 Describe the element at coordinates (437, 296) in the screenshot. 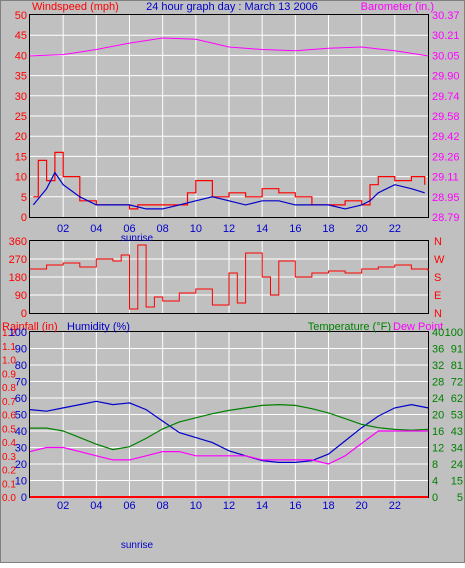

I see `compass-y-tick: E` at that location.